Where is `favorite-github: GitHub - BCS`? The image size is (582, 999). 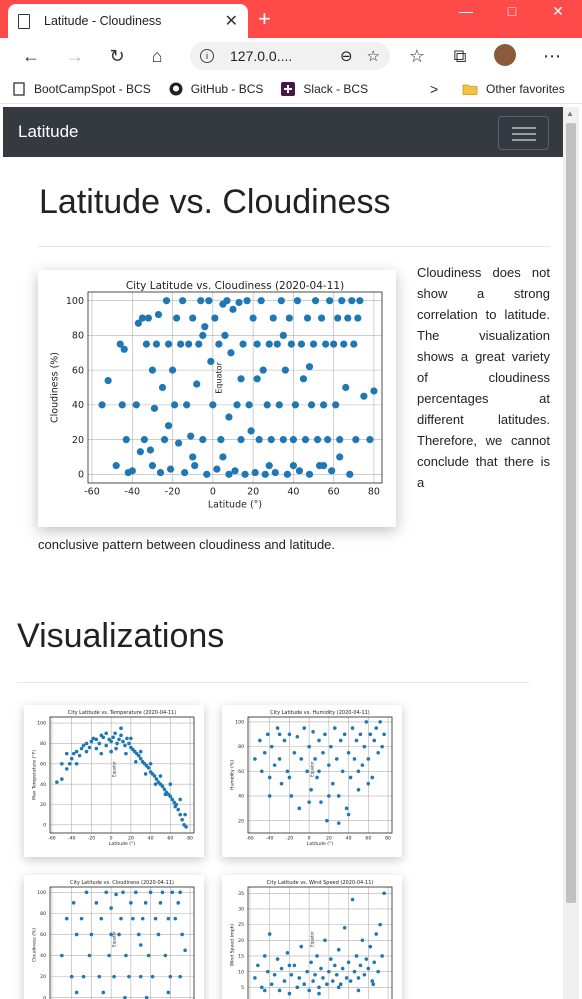 favorite-github: GitHub - BCS is located at coordinates (216, 88).